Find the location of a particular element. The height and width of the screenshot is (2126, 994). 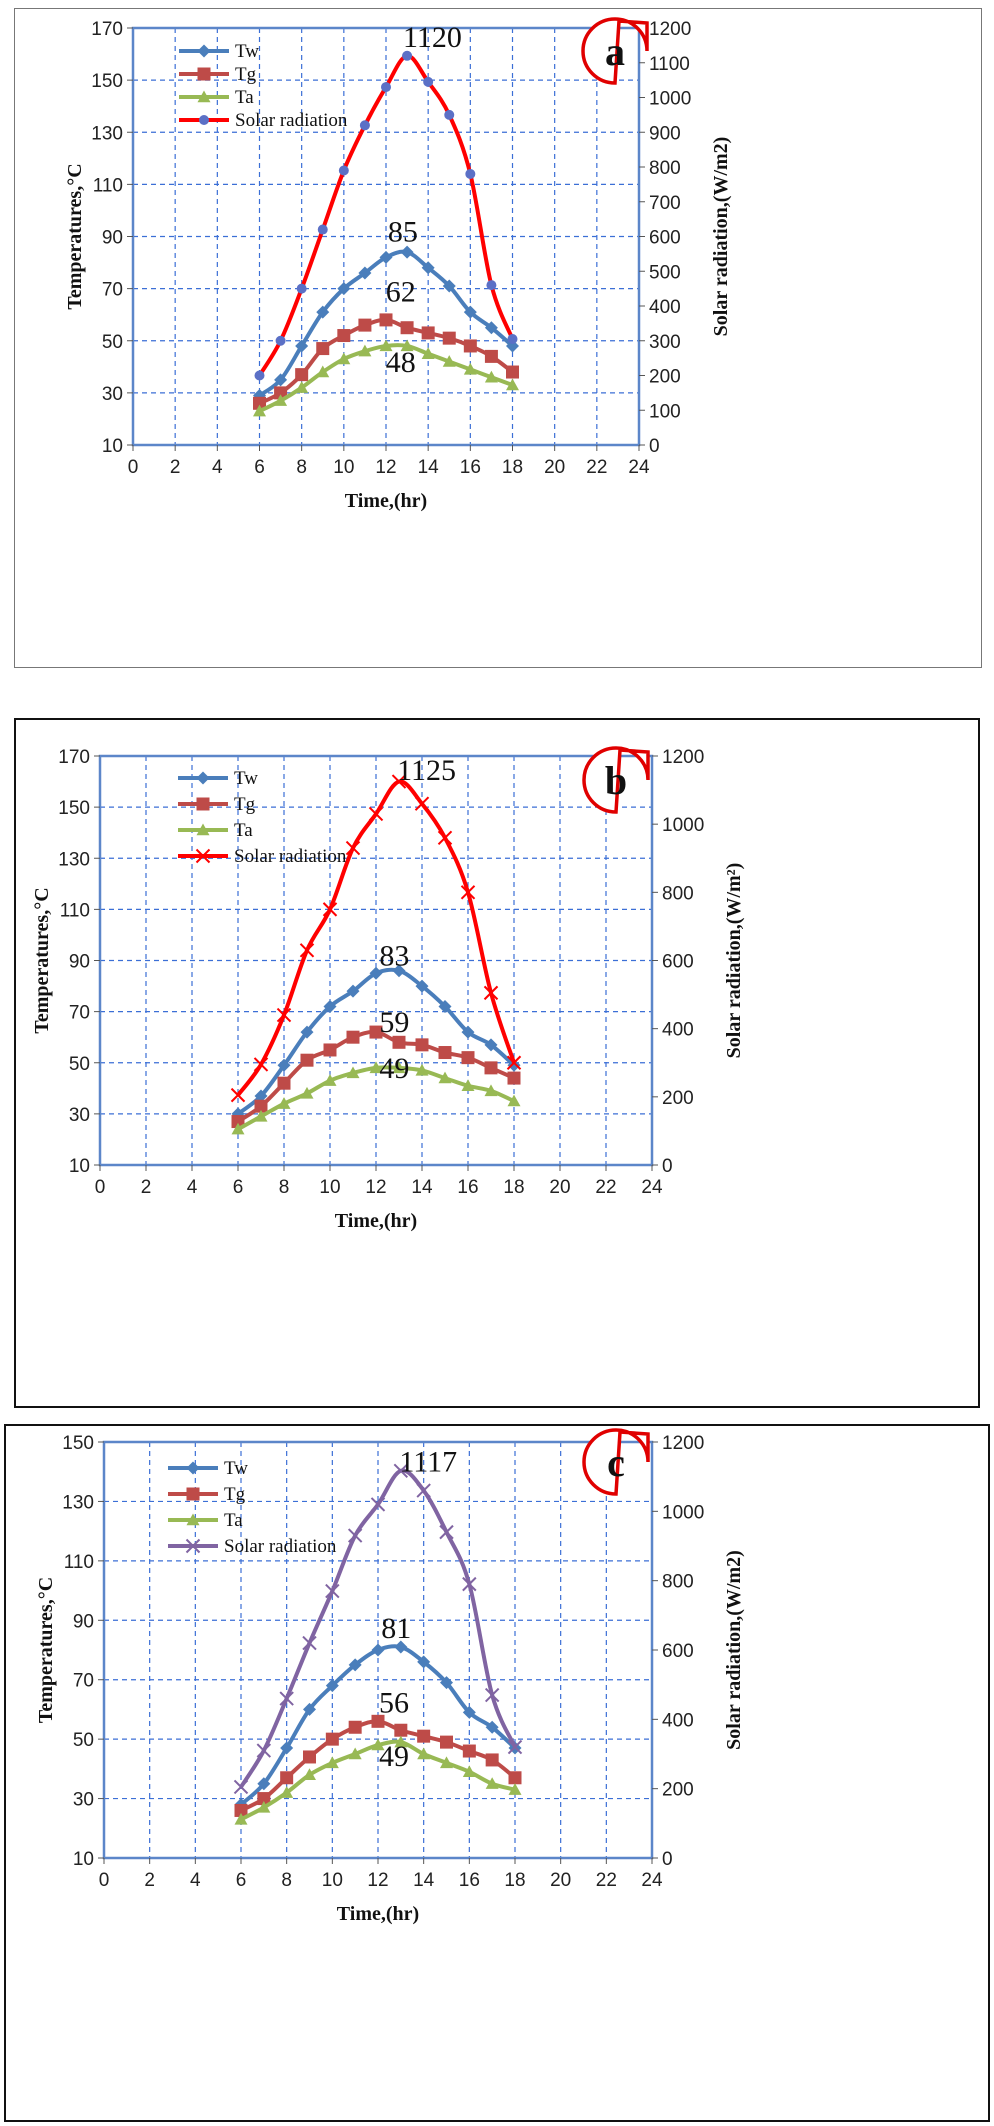

chart-c-x-tick-label: 2 is located at coordinates (149, 1880).